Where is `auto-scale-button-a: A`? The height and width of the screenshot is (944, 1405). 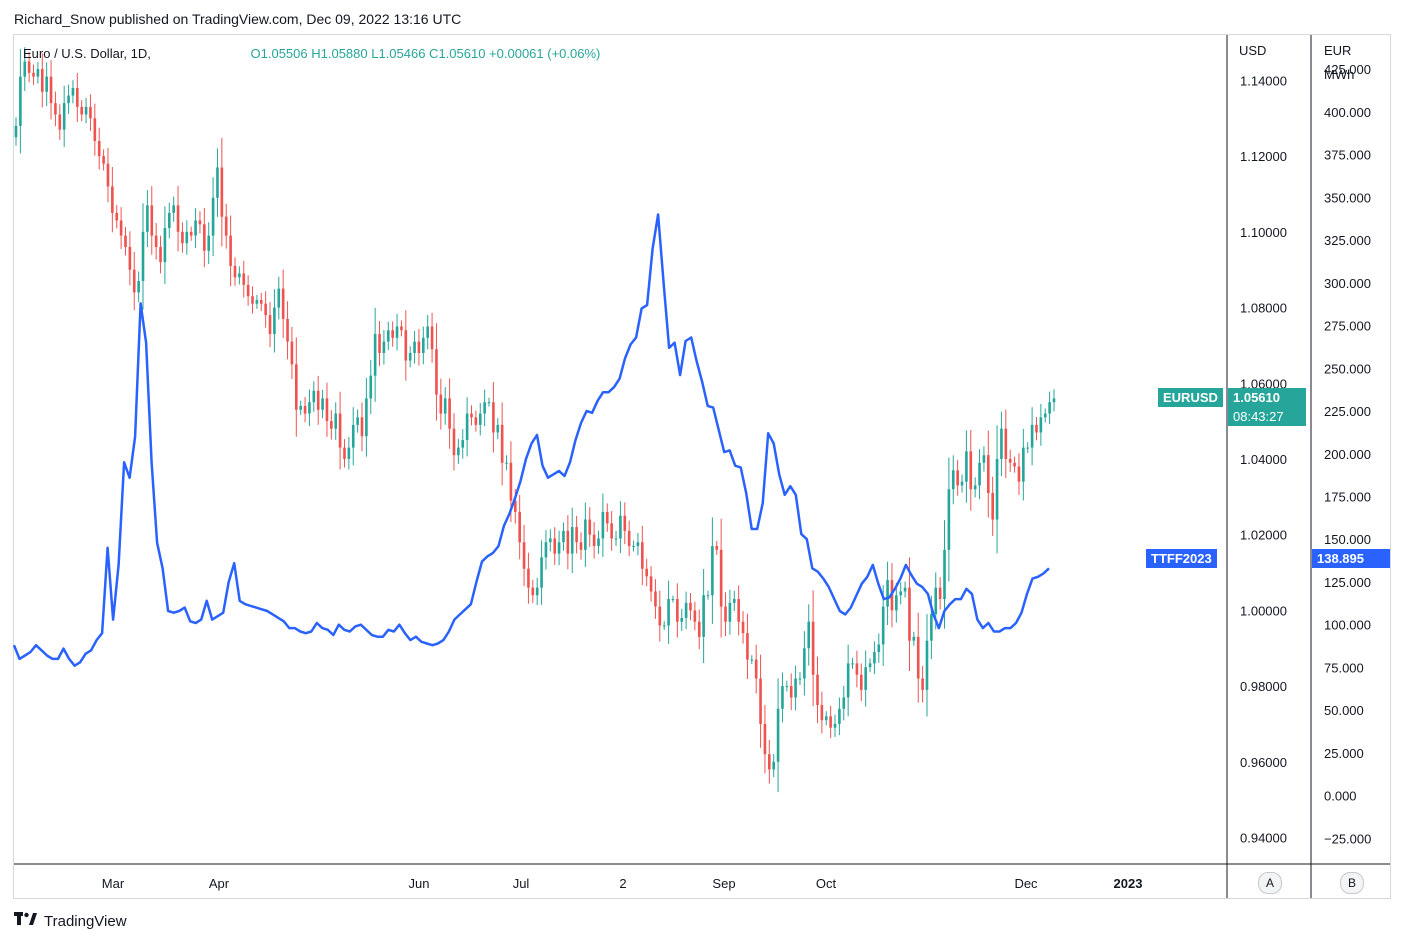 auto-scale-button-a: A is located at coordinates (1270, 883).